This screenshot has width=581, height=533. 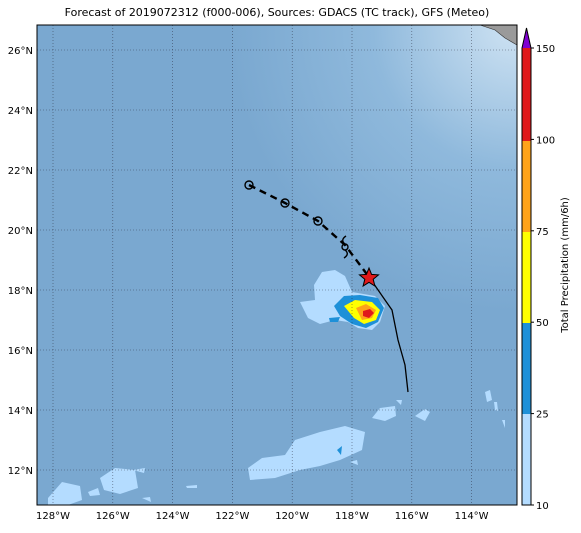 I want to click on colorbar-tick-label: 100, so click(x=545, y=140).